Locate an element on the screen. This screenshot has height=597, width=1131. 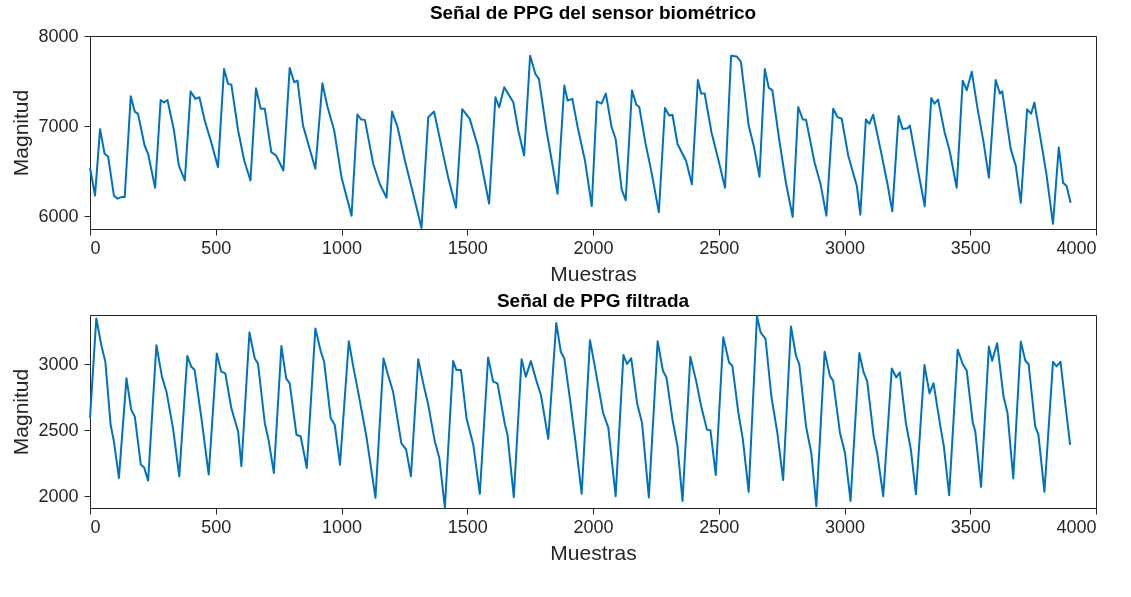
chart-title: Señal de PPG filtrada is located at coordinates (593, 300).